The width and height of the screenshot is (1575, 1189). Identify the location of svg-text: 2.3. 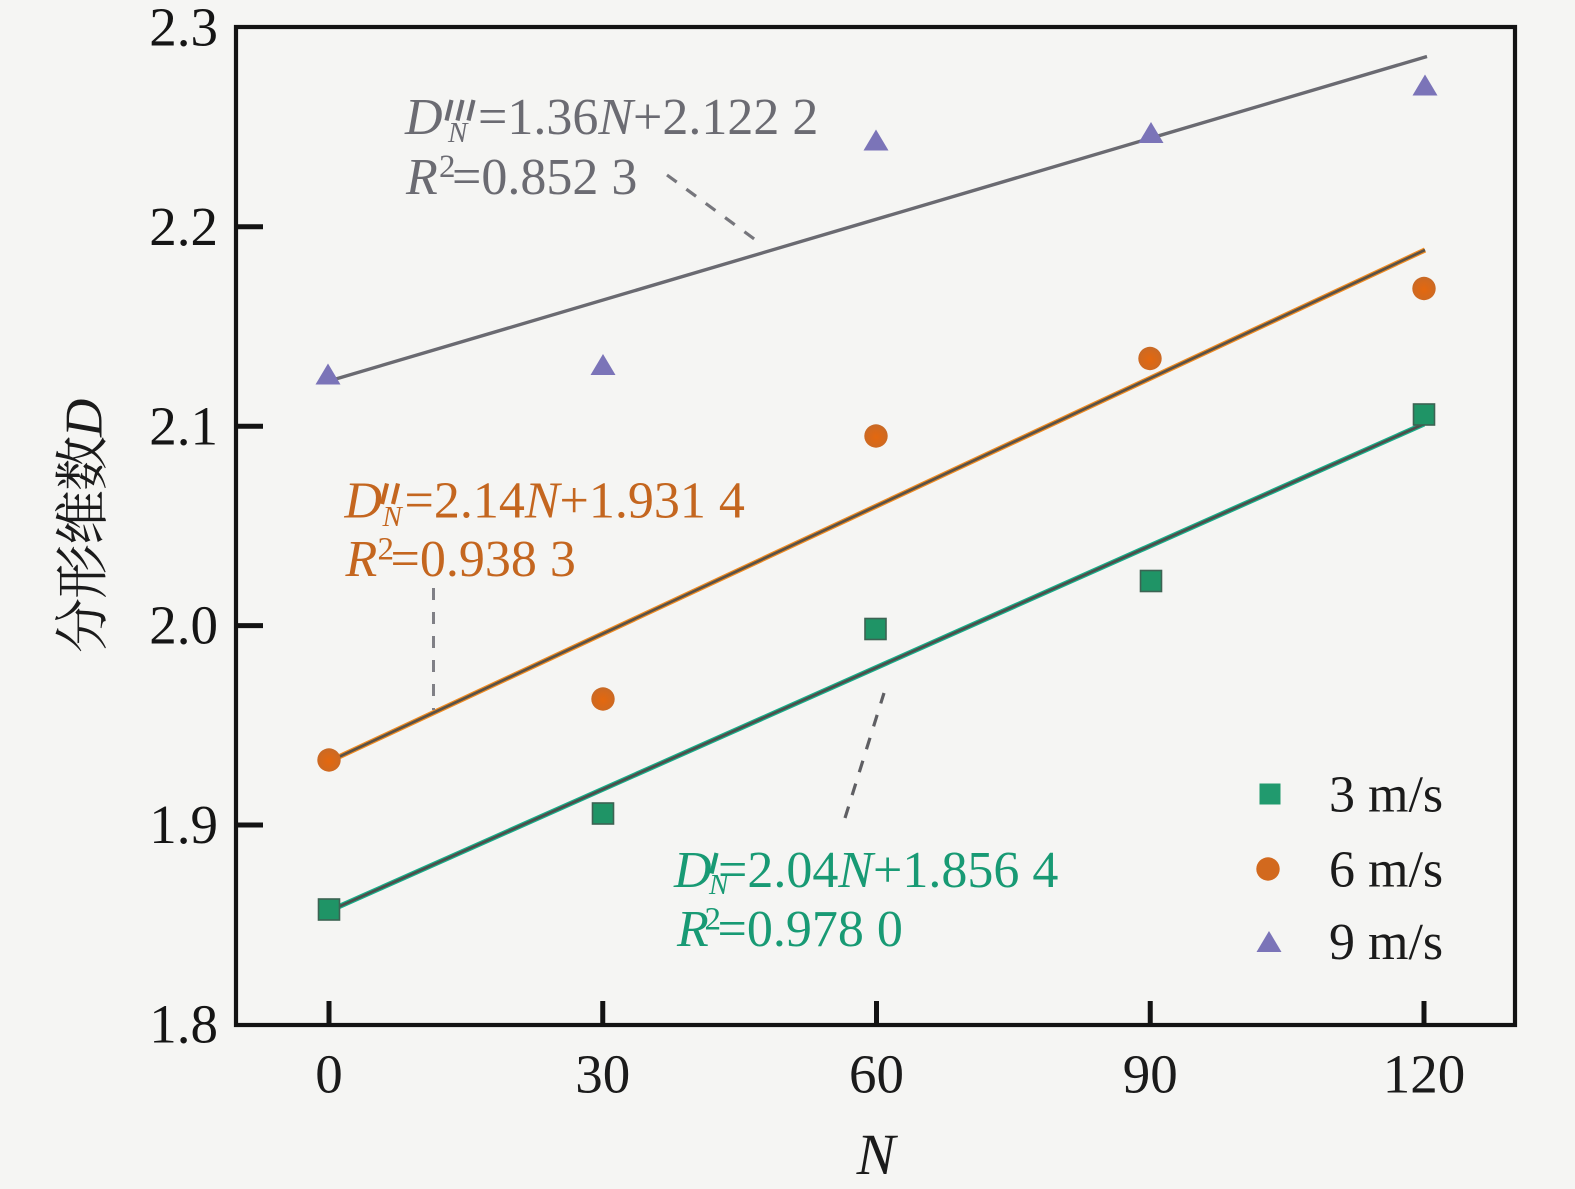
(183, 29).